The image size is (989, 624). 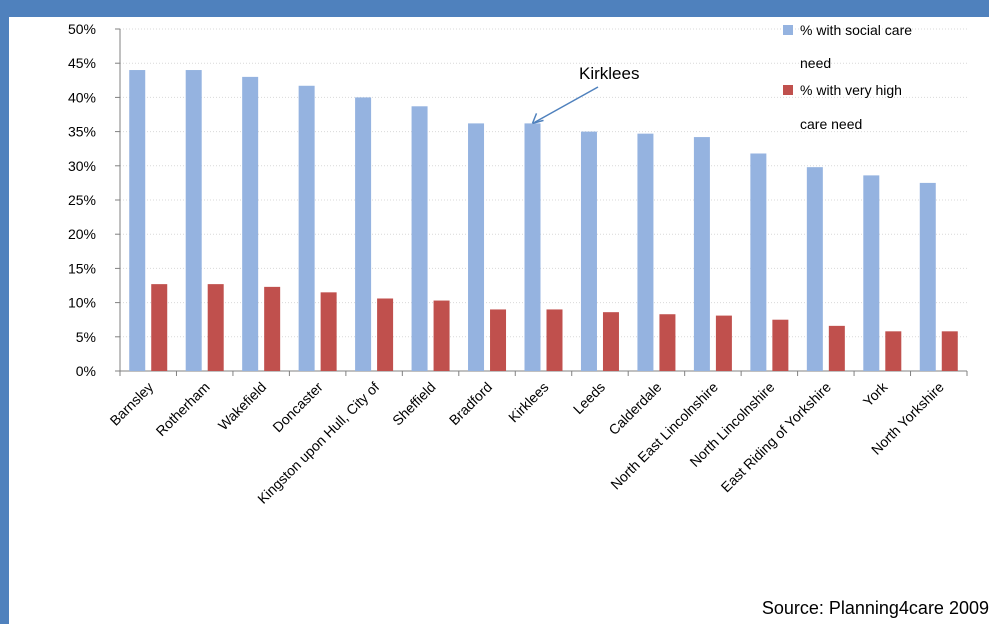 I want to click on y-tick-label: 15%, so click(x=82, y=268).